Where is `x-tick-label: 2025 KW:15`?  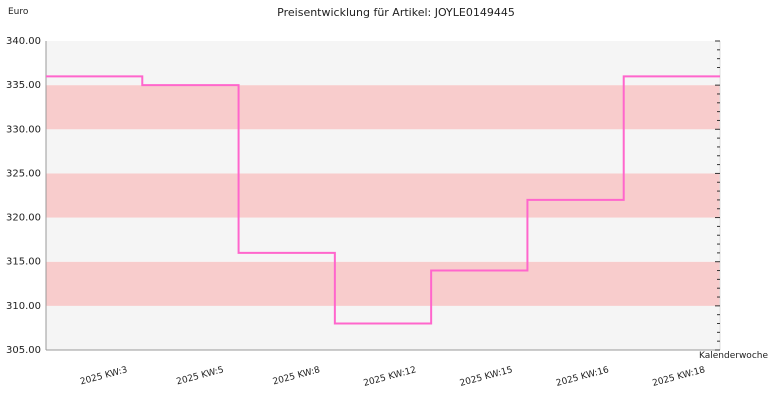
x-tick-label: 2025 KW:15 is located at coordinates (486, 377).